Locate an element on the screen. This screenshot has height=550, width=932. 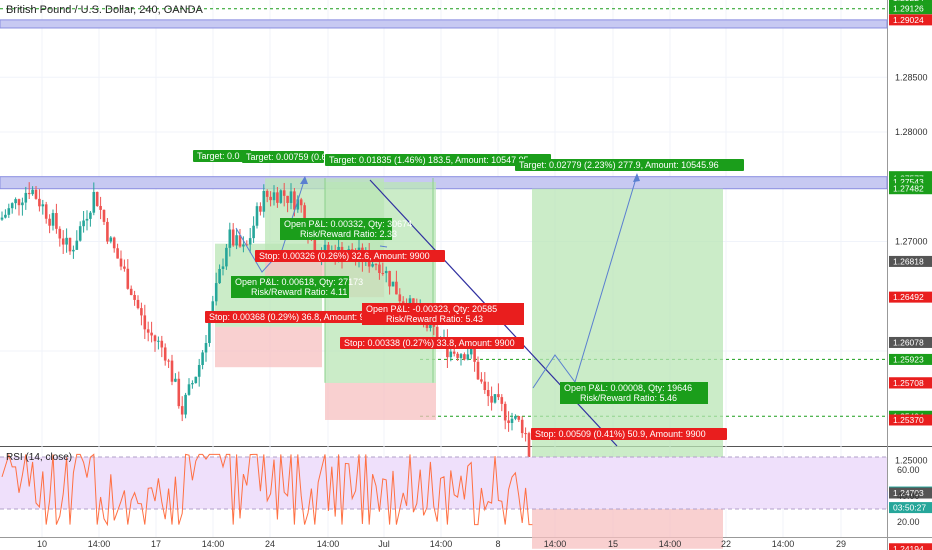
price-badge: 1.27543 is located at coordinates (908, 182).